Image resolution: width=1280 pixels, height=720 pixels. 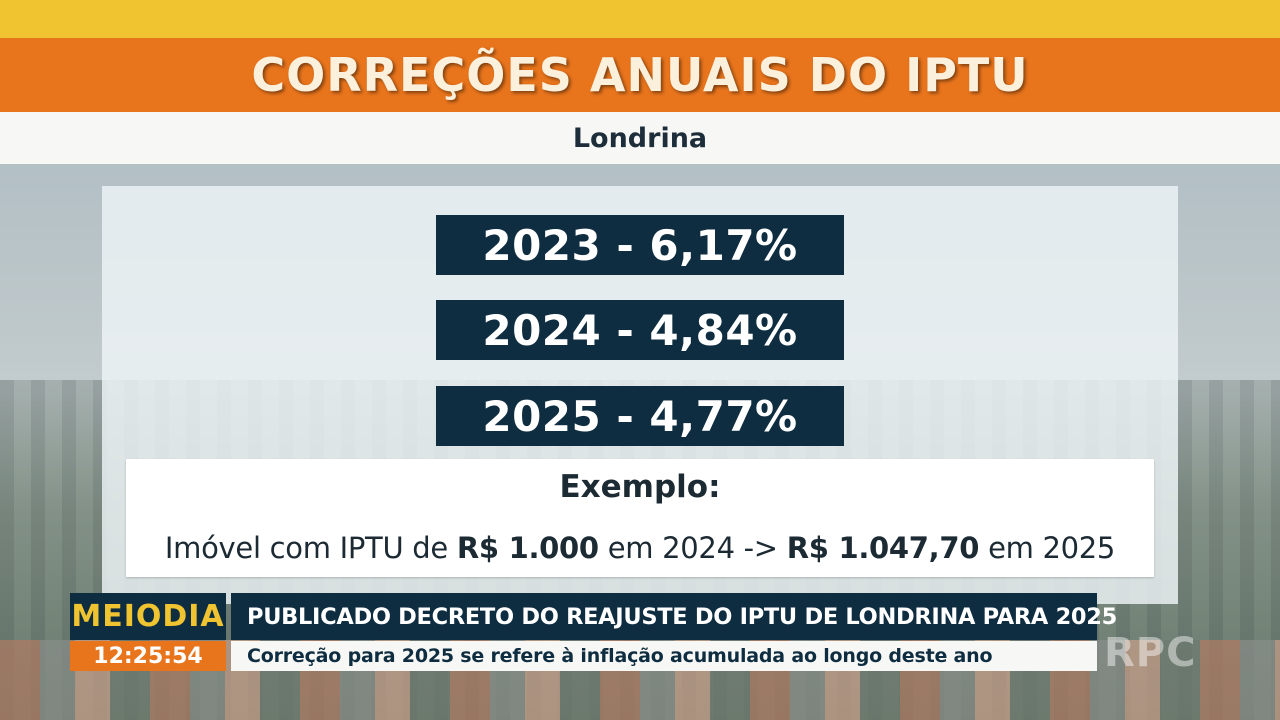 I want to click on city-name: Londrina, so click(x=640, y=138).